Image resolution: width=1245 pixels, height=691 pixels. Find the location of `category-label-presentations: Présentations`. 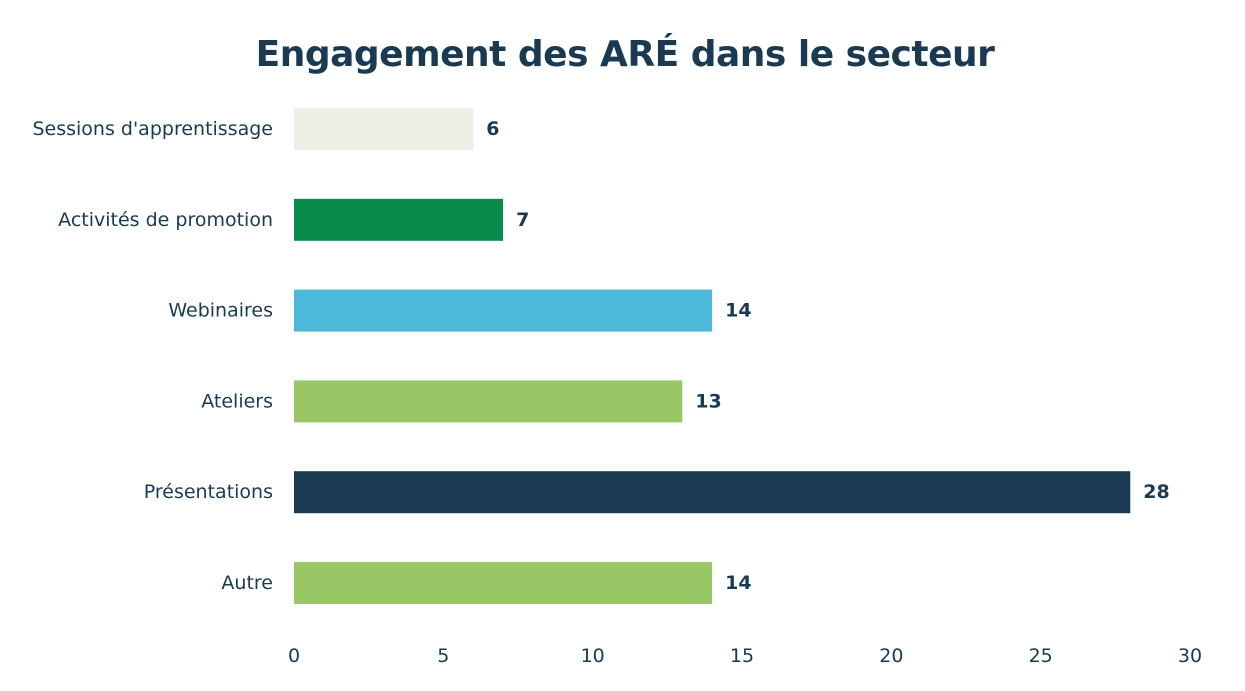

category-label-presentations: Présentations is located at coordinates (208, 492).